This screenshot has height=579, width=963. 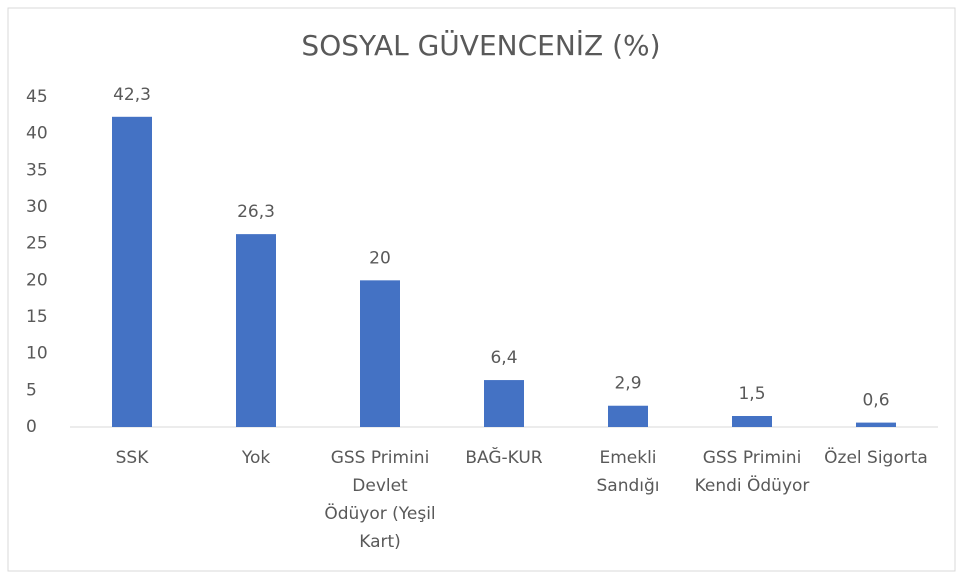 I want to click on value-label: 0,6, so click(x=875, y=401).